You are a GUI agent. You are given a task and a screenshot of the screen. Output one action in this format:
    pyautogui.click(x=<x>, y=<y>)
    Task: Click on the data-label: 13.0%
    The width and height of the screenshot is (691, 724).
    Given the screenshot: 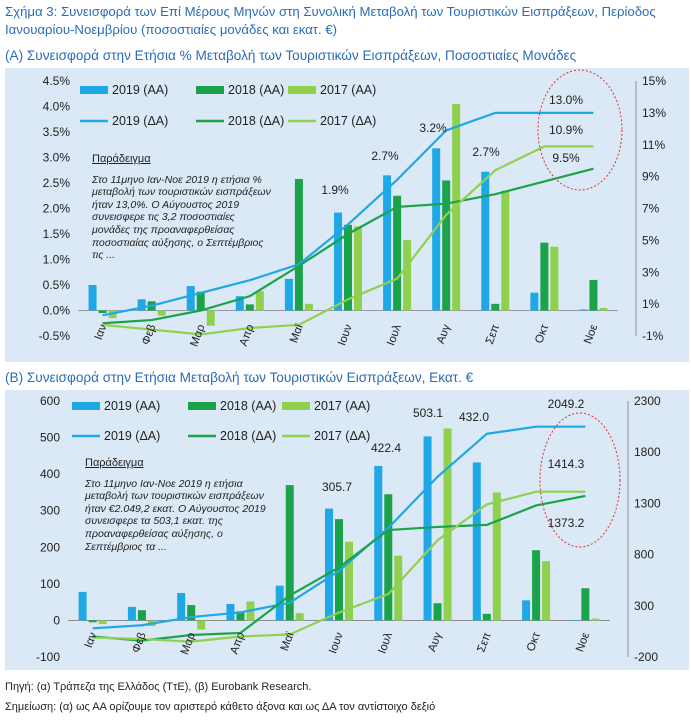 What is the action you would take?
    pyautogui.click(x=566, y=100)
    